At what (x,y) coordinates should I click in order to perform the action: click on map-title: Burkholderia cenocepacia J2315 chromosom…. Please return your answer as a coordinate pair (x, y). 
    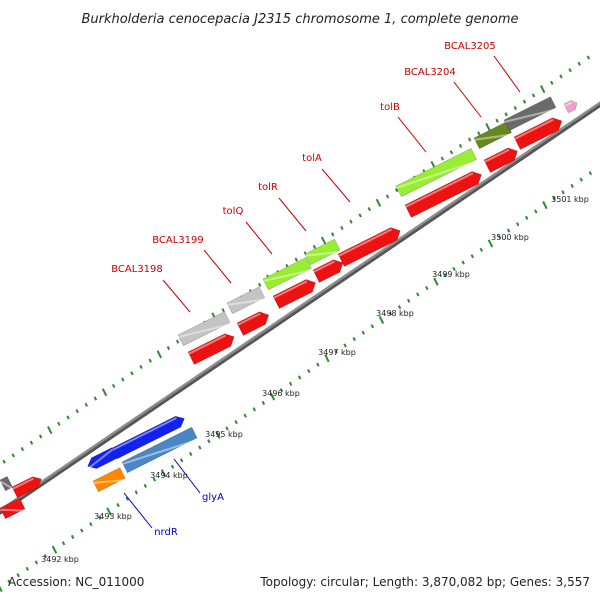
    Looking at the image, I should click on (299, 19).